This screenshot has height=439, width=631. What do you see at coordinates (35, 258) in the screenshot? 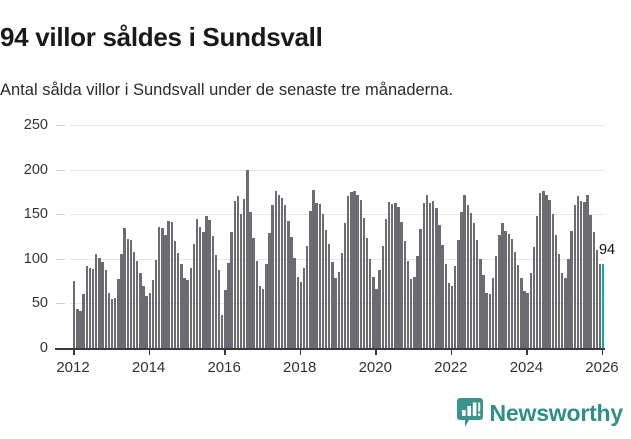
I see `y-tick-label: 100` at bounding box center [35, 258].